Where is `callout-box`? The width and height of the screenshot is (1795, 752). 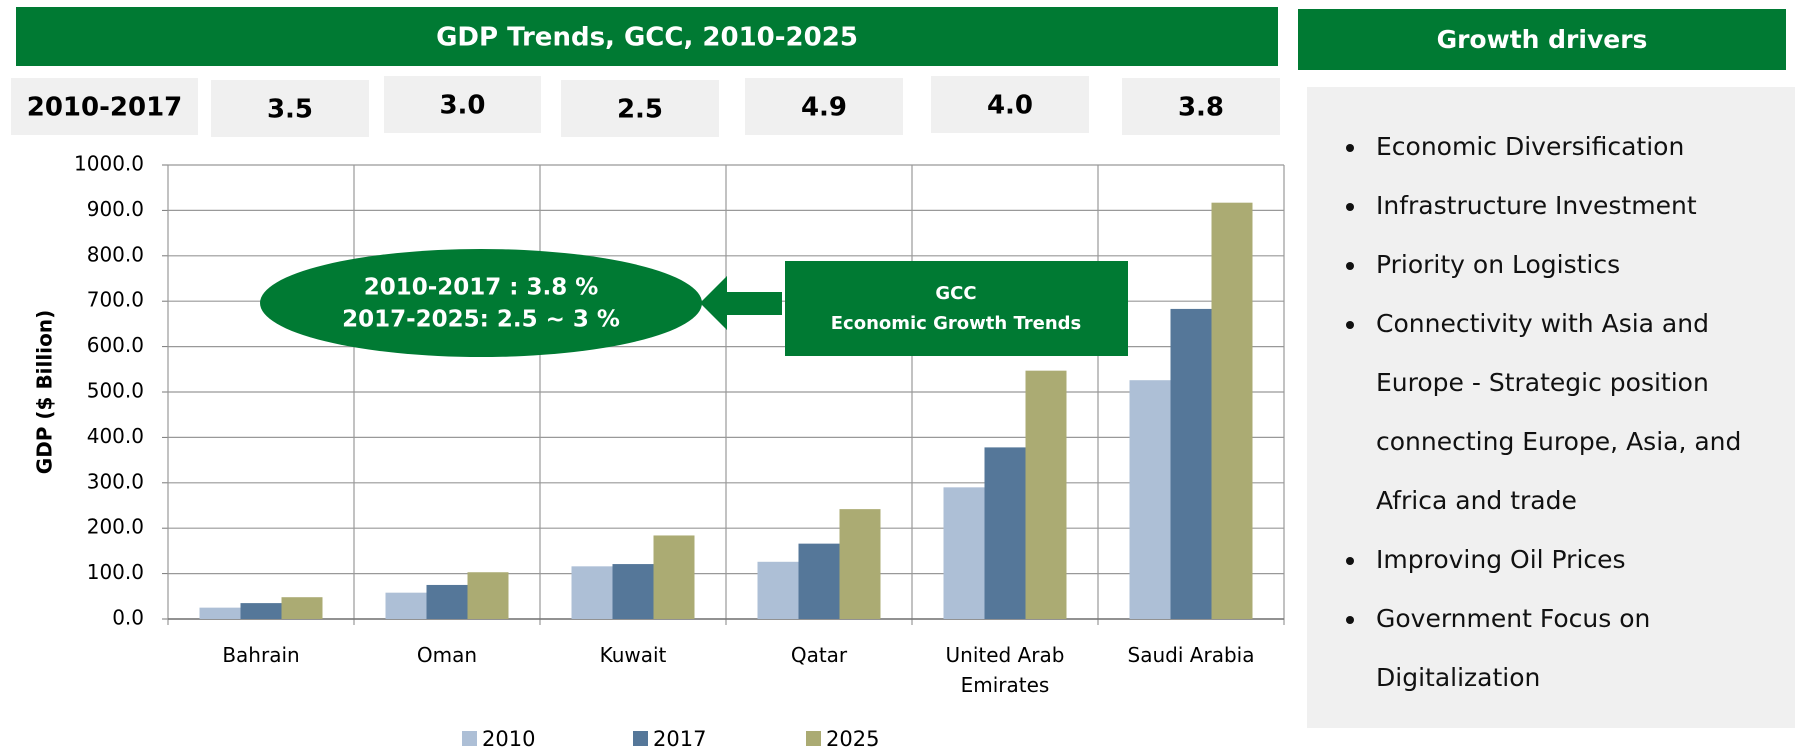
callout-box is located at coordinates (956, 308).